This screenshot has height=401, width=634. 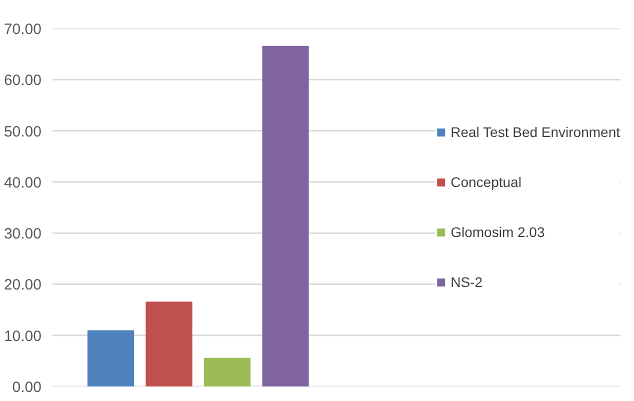 I want to click on y-tick-label: 50.00, so click(x=23, y=131).